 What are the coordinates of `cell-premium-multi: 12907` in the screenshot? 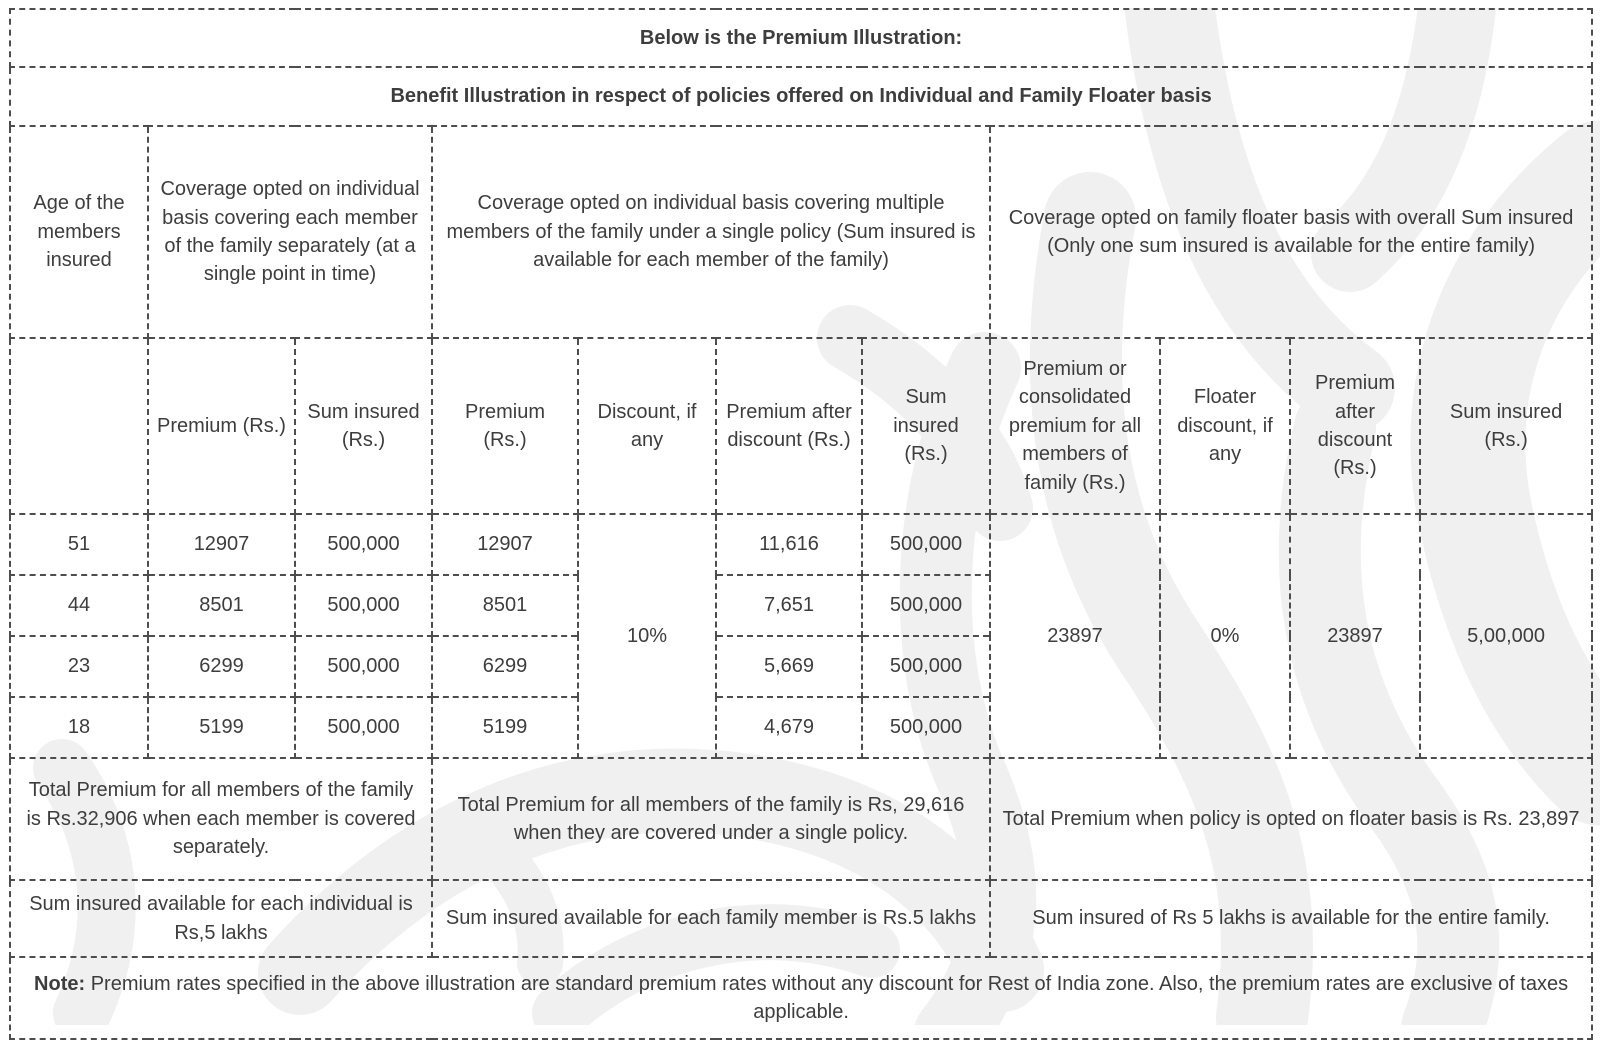 It's located at (505, 544).